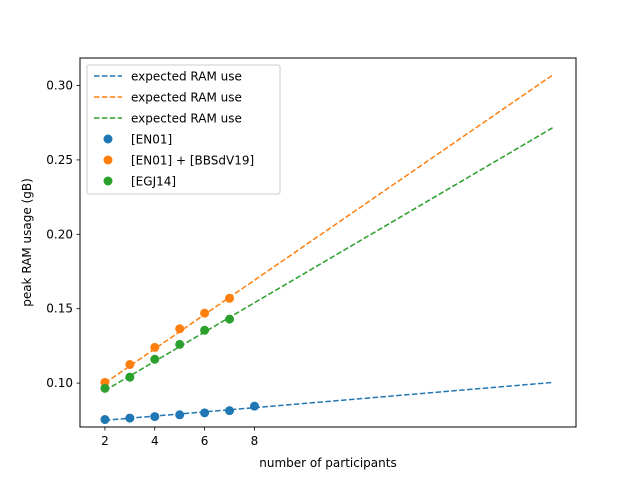  What do you see at coordinates (59, 234) in the screenshot?
I see `y-tick-label-2: 0.20` at bounding box center [59, 234].